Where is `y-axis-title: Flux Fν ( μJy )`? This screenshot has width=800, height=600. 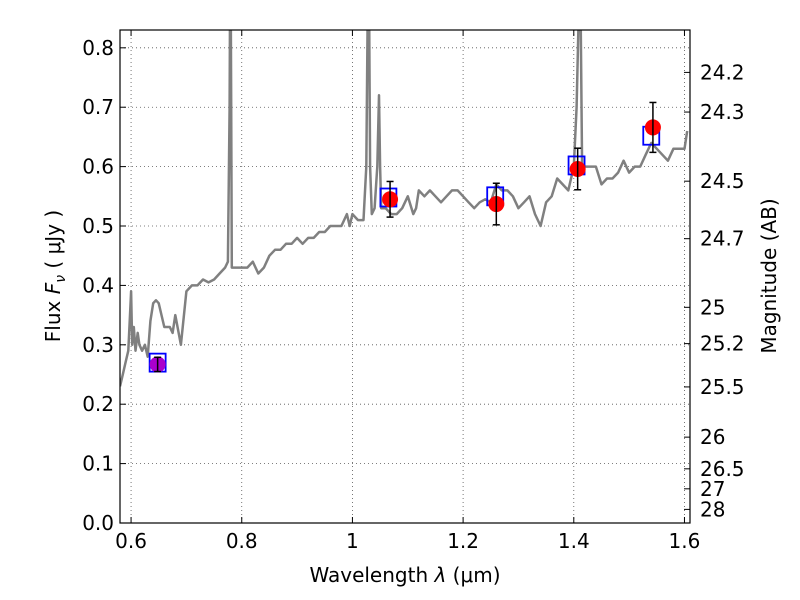 y-axis-title: Flux Fν ( μJy ) is located at coordinates (55, 276).